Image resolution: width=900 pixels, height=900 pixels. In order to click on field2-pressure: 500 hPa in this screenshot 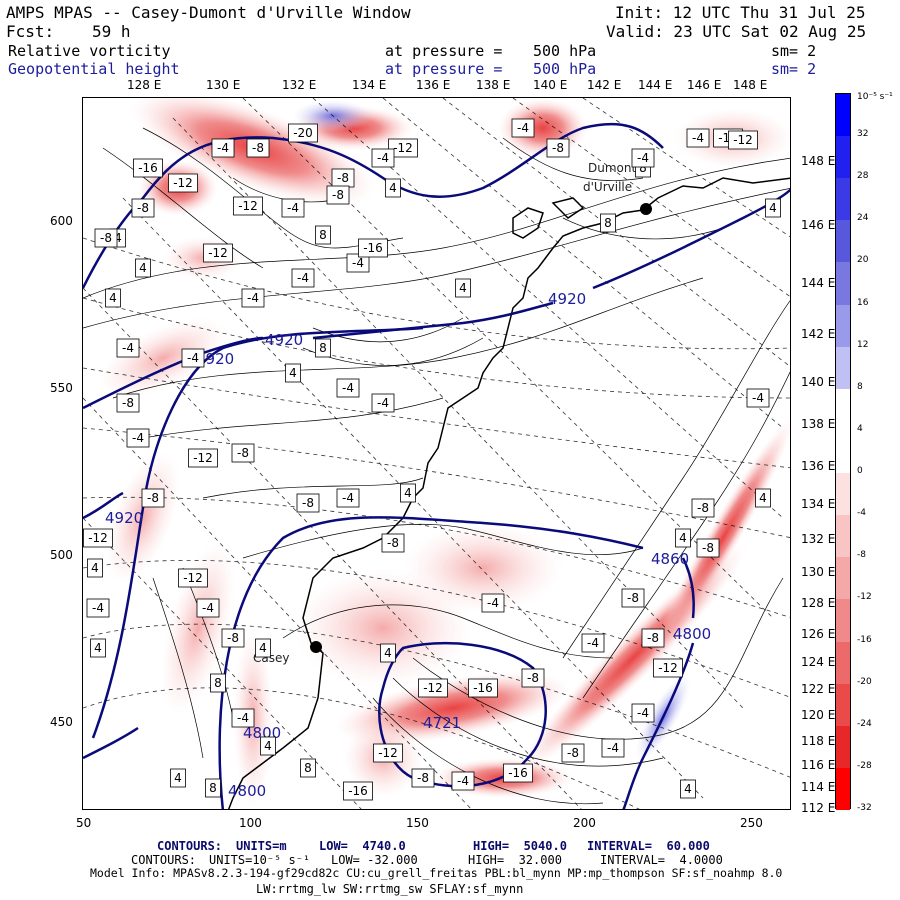, I will do `click(565, 69)`.